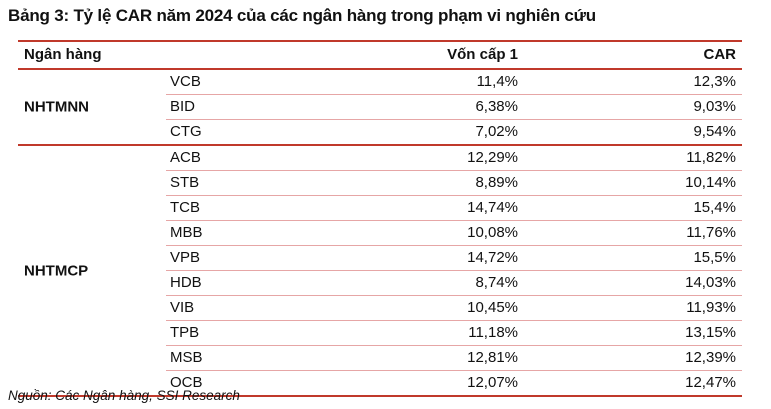  I want to click on tier1-value: 8,89%, so click(496, 182).